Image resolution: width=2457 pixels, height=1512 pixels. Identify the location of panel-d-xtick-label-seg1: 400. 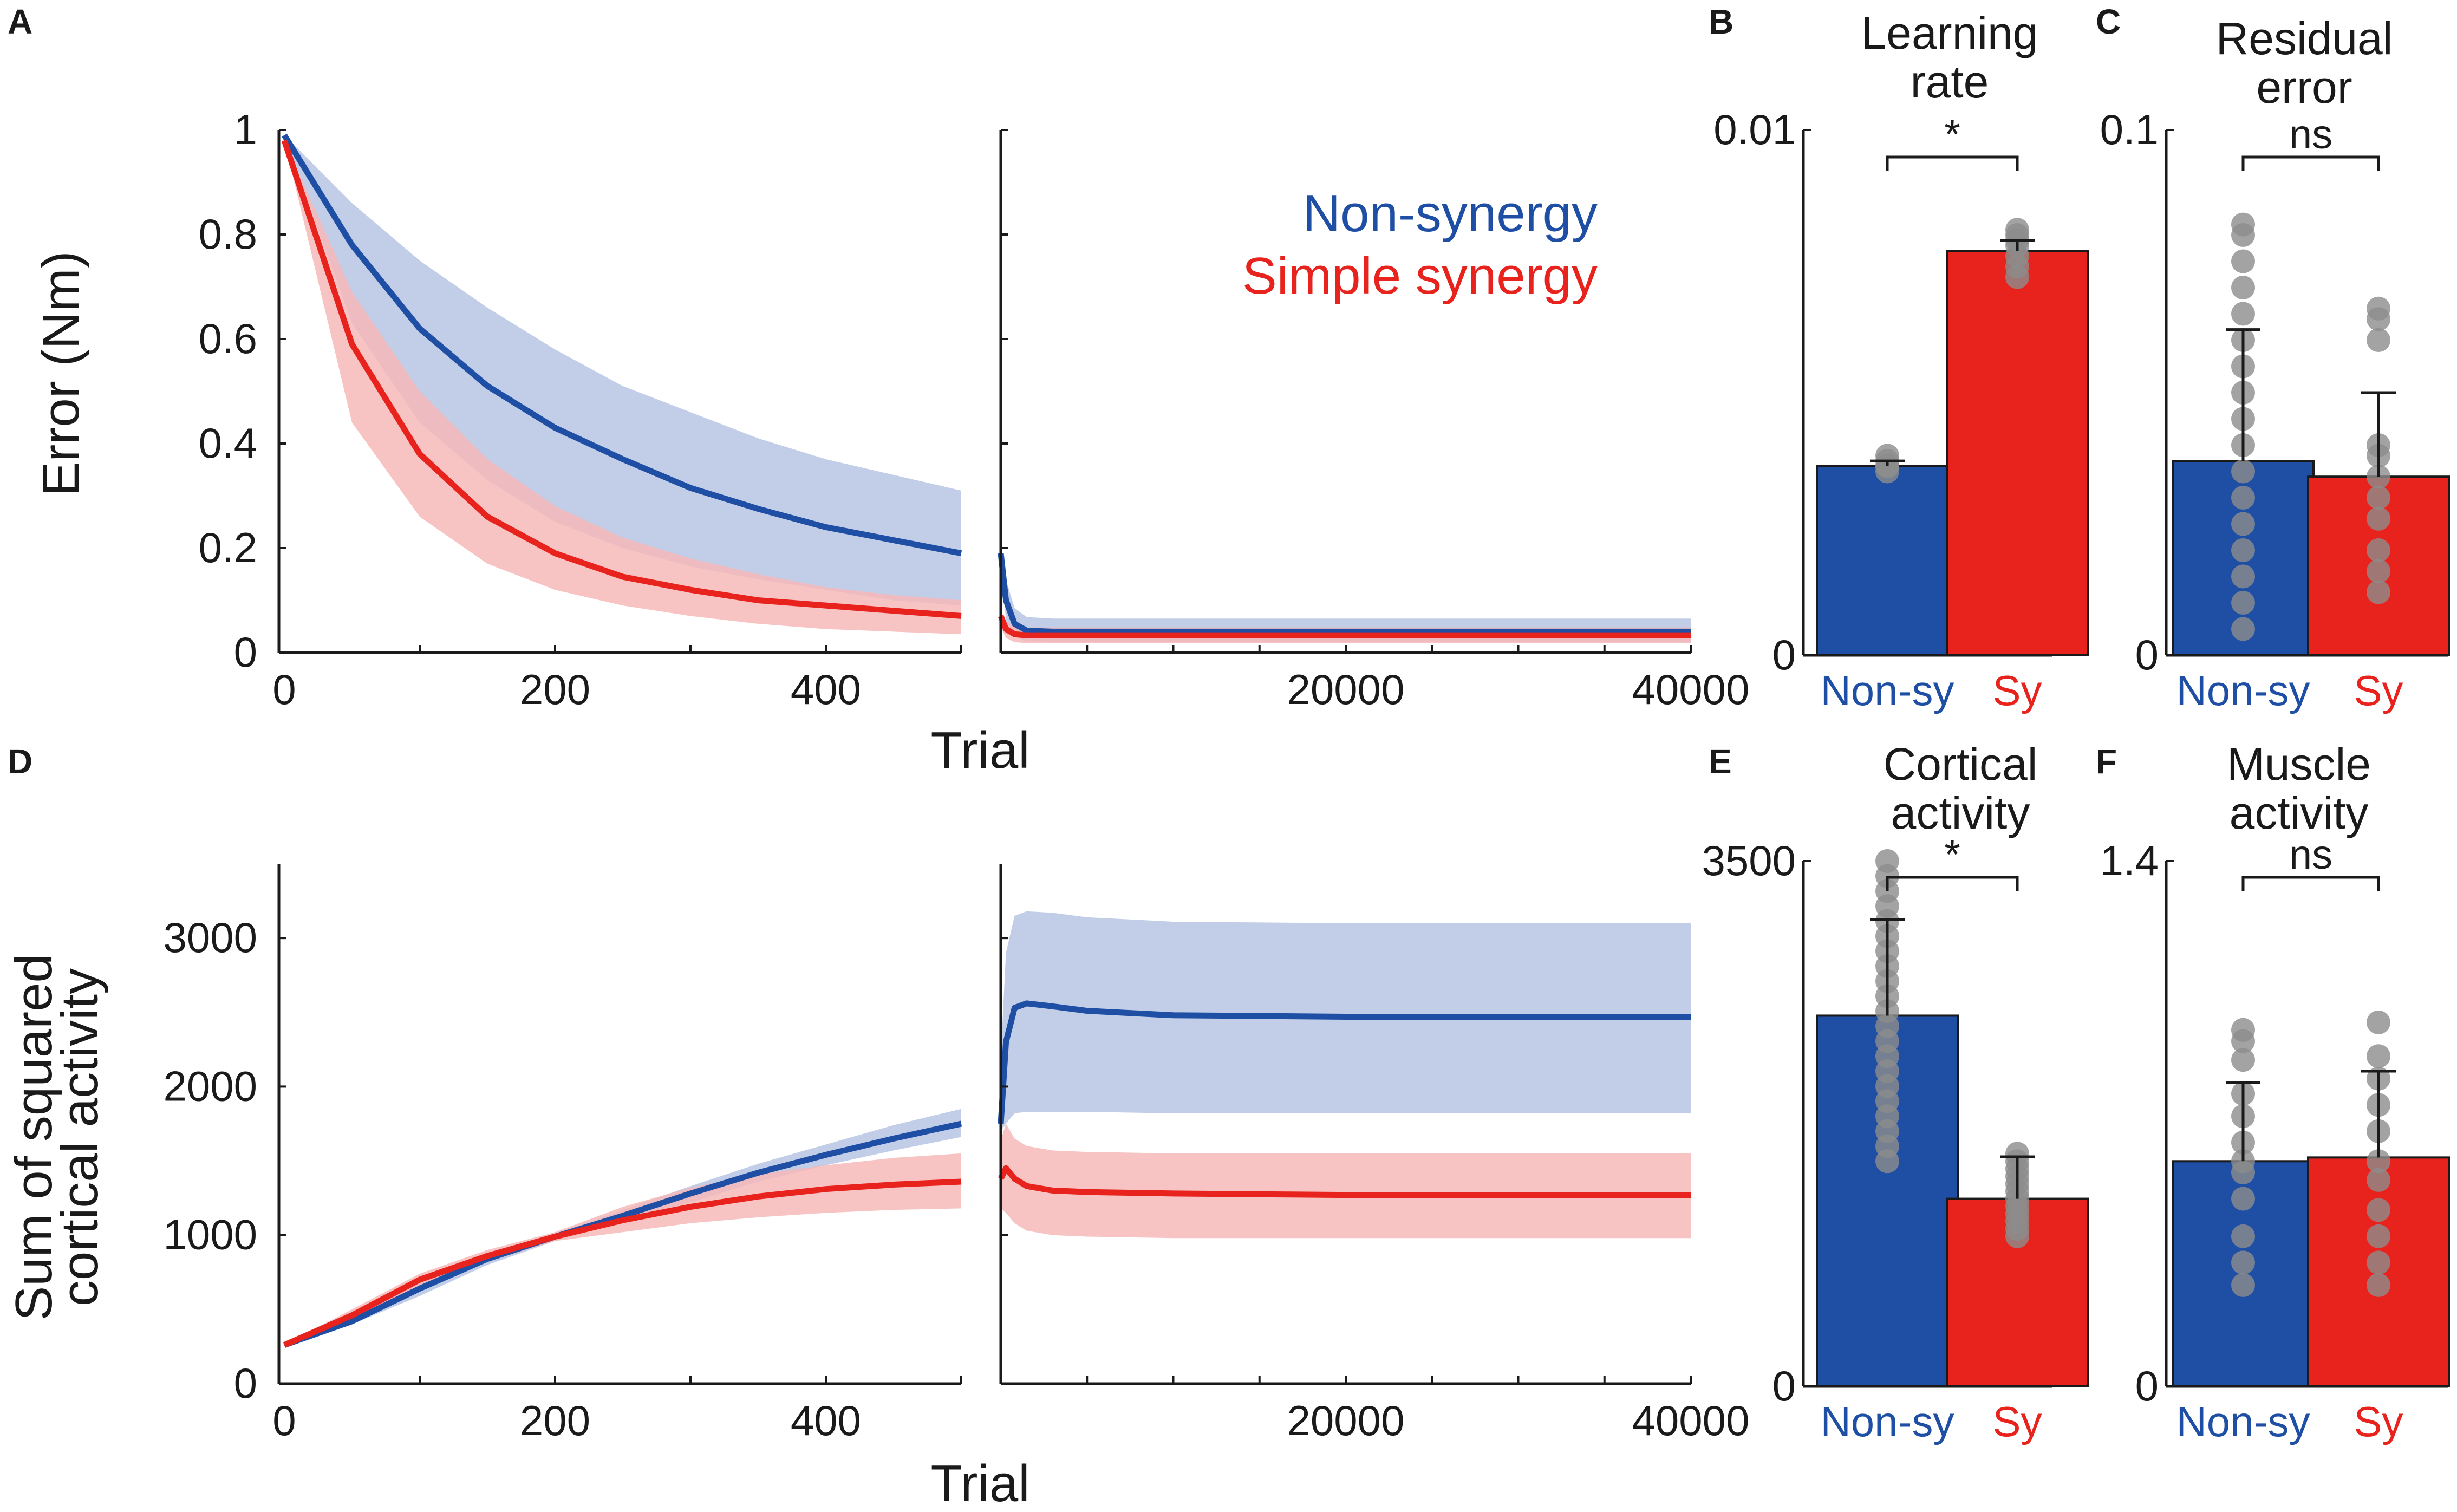
(826, 1420).